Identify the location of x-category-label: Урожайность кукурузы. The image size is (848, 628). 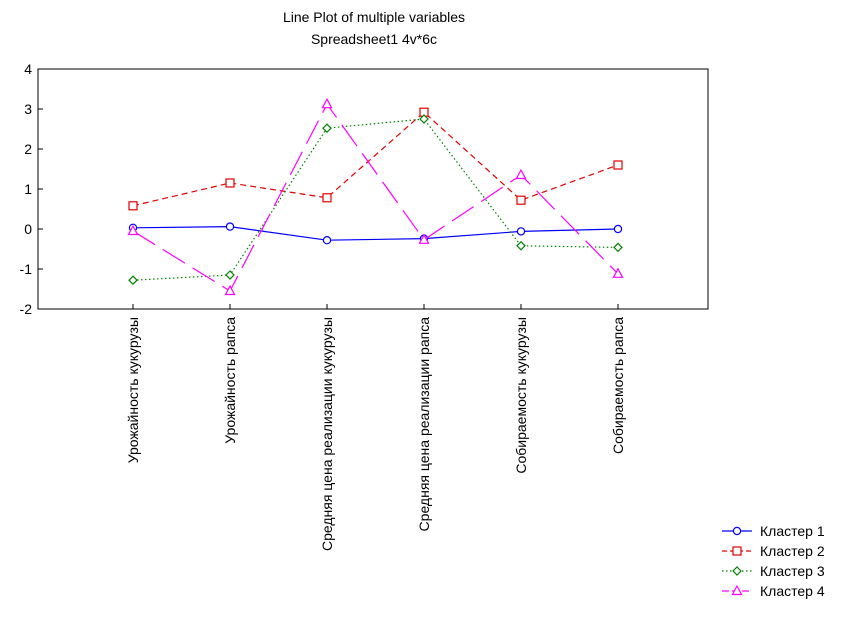
(133, 390).